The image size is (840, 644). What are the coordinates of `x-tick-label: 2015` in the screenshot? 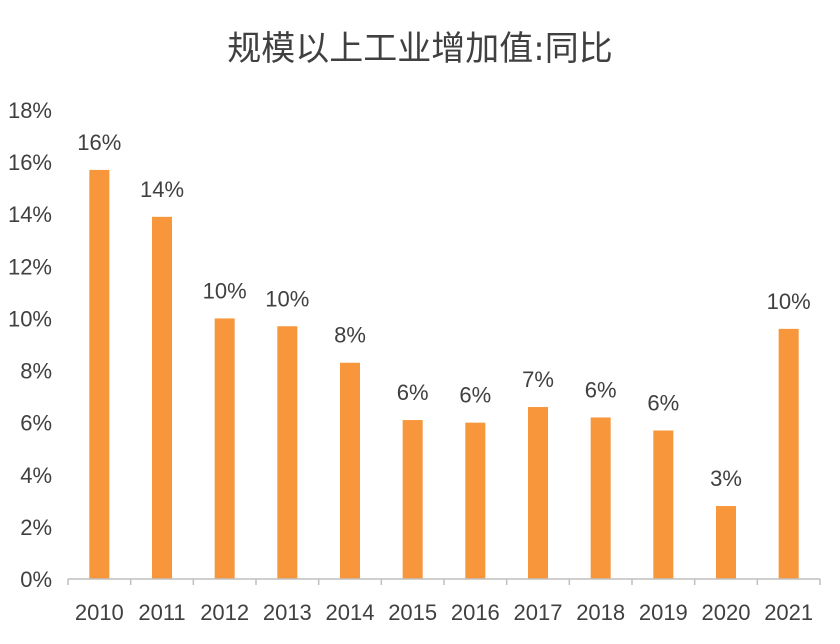 It's located at (412, 612).